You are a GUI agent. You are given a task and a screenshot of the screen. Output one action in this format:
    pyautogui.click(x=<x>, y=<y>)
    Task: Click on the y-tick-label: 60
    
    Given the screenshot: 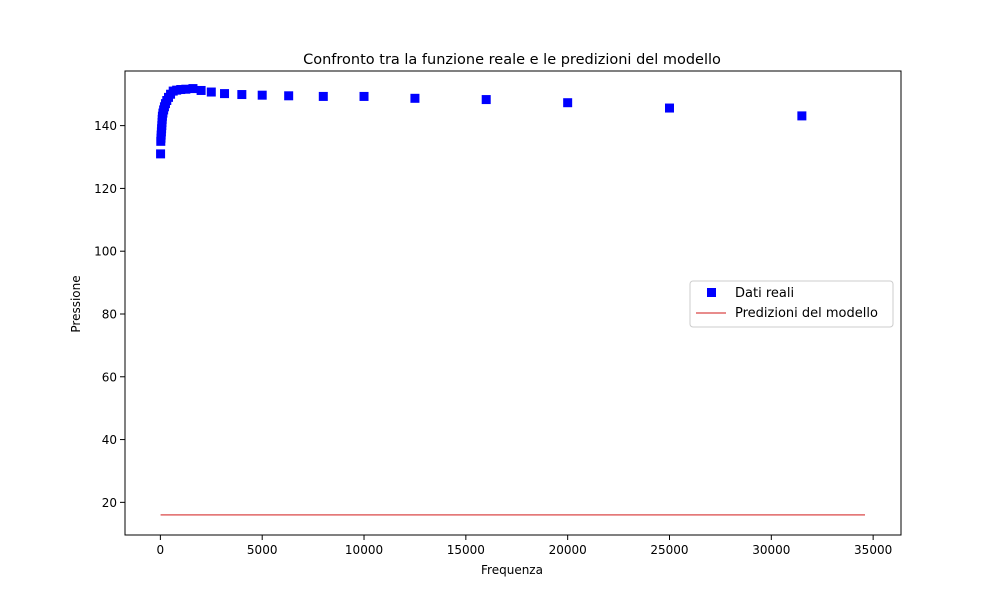 What is the action you would take?
    pyautogui.click(x=109, y=377)
    